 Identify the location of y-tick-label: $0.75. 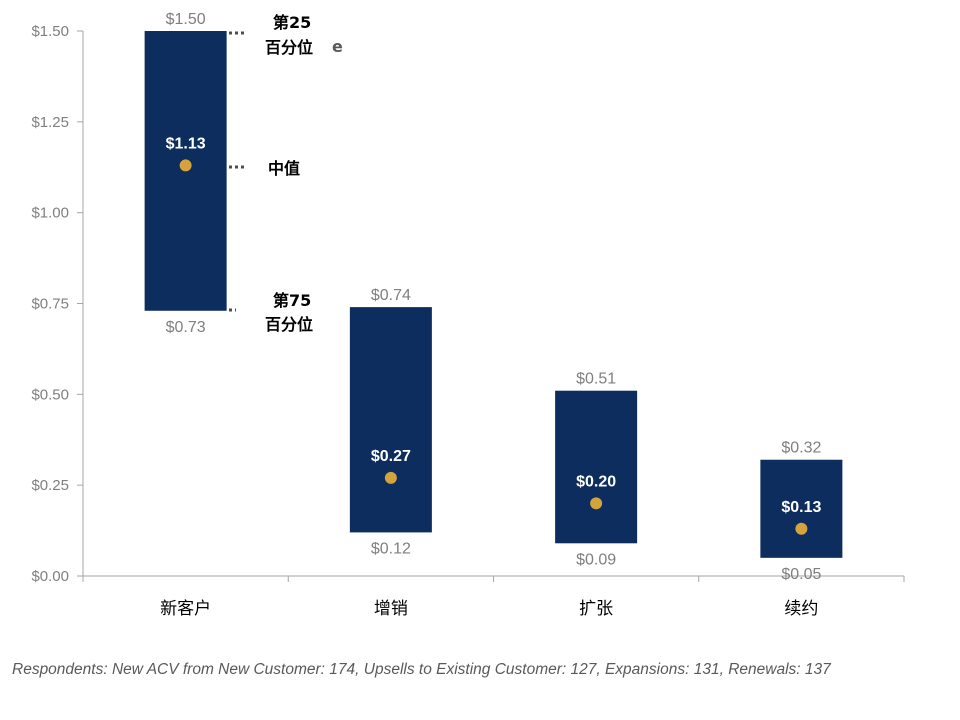
(50, 304).